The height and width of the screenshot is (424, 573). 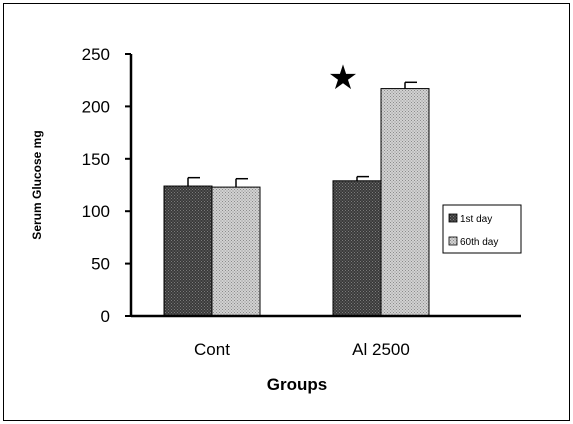 What do you see at coordinates (302, 134) in the screenshot?
I see `error-bars-group` at bounding box center [302, 134].